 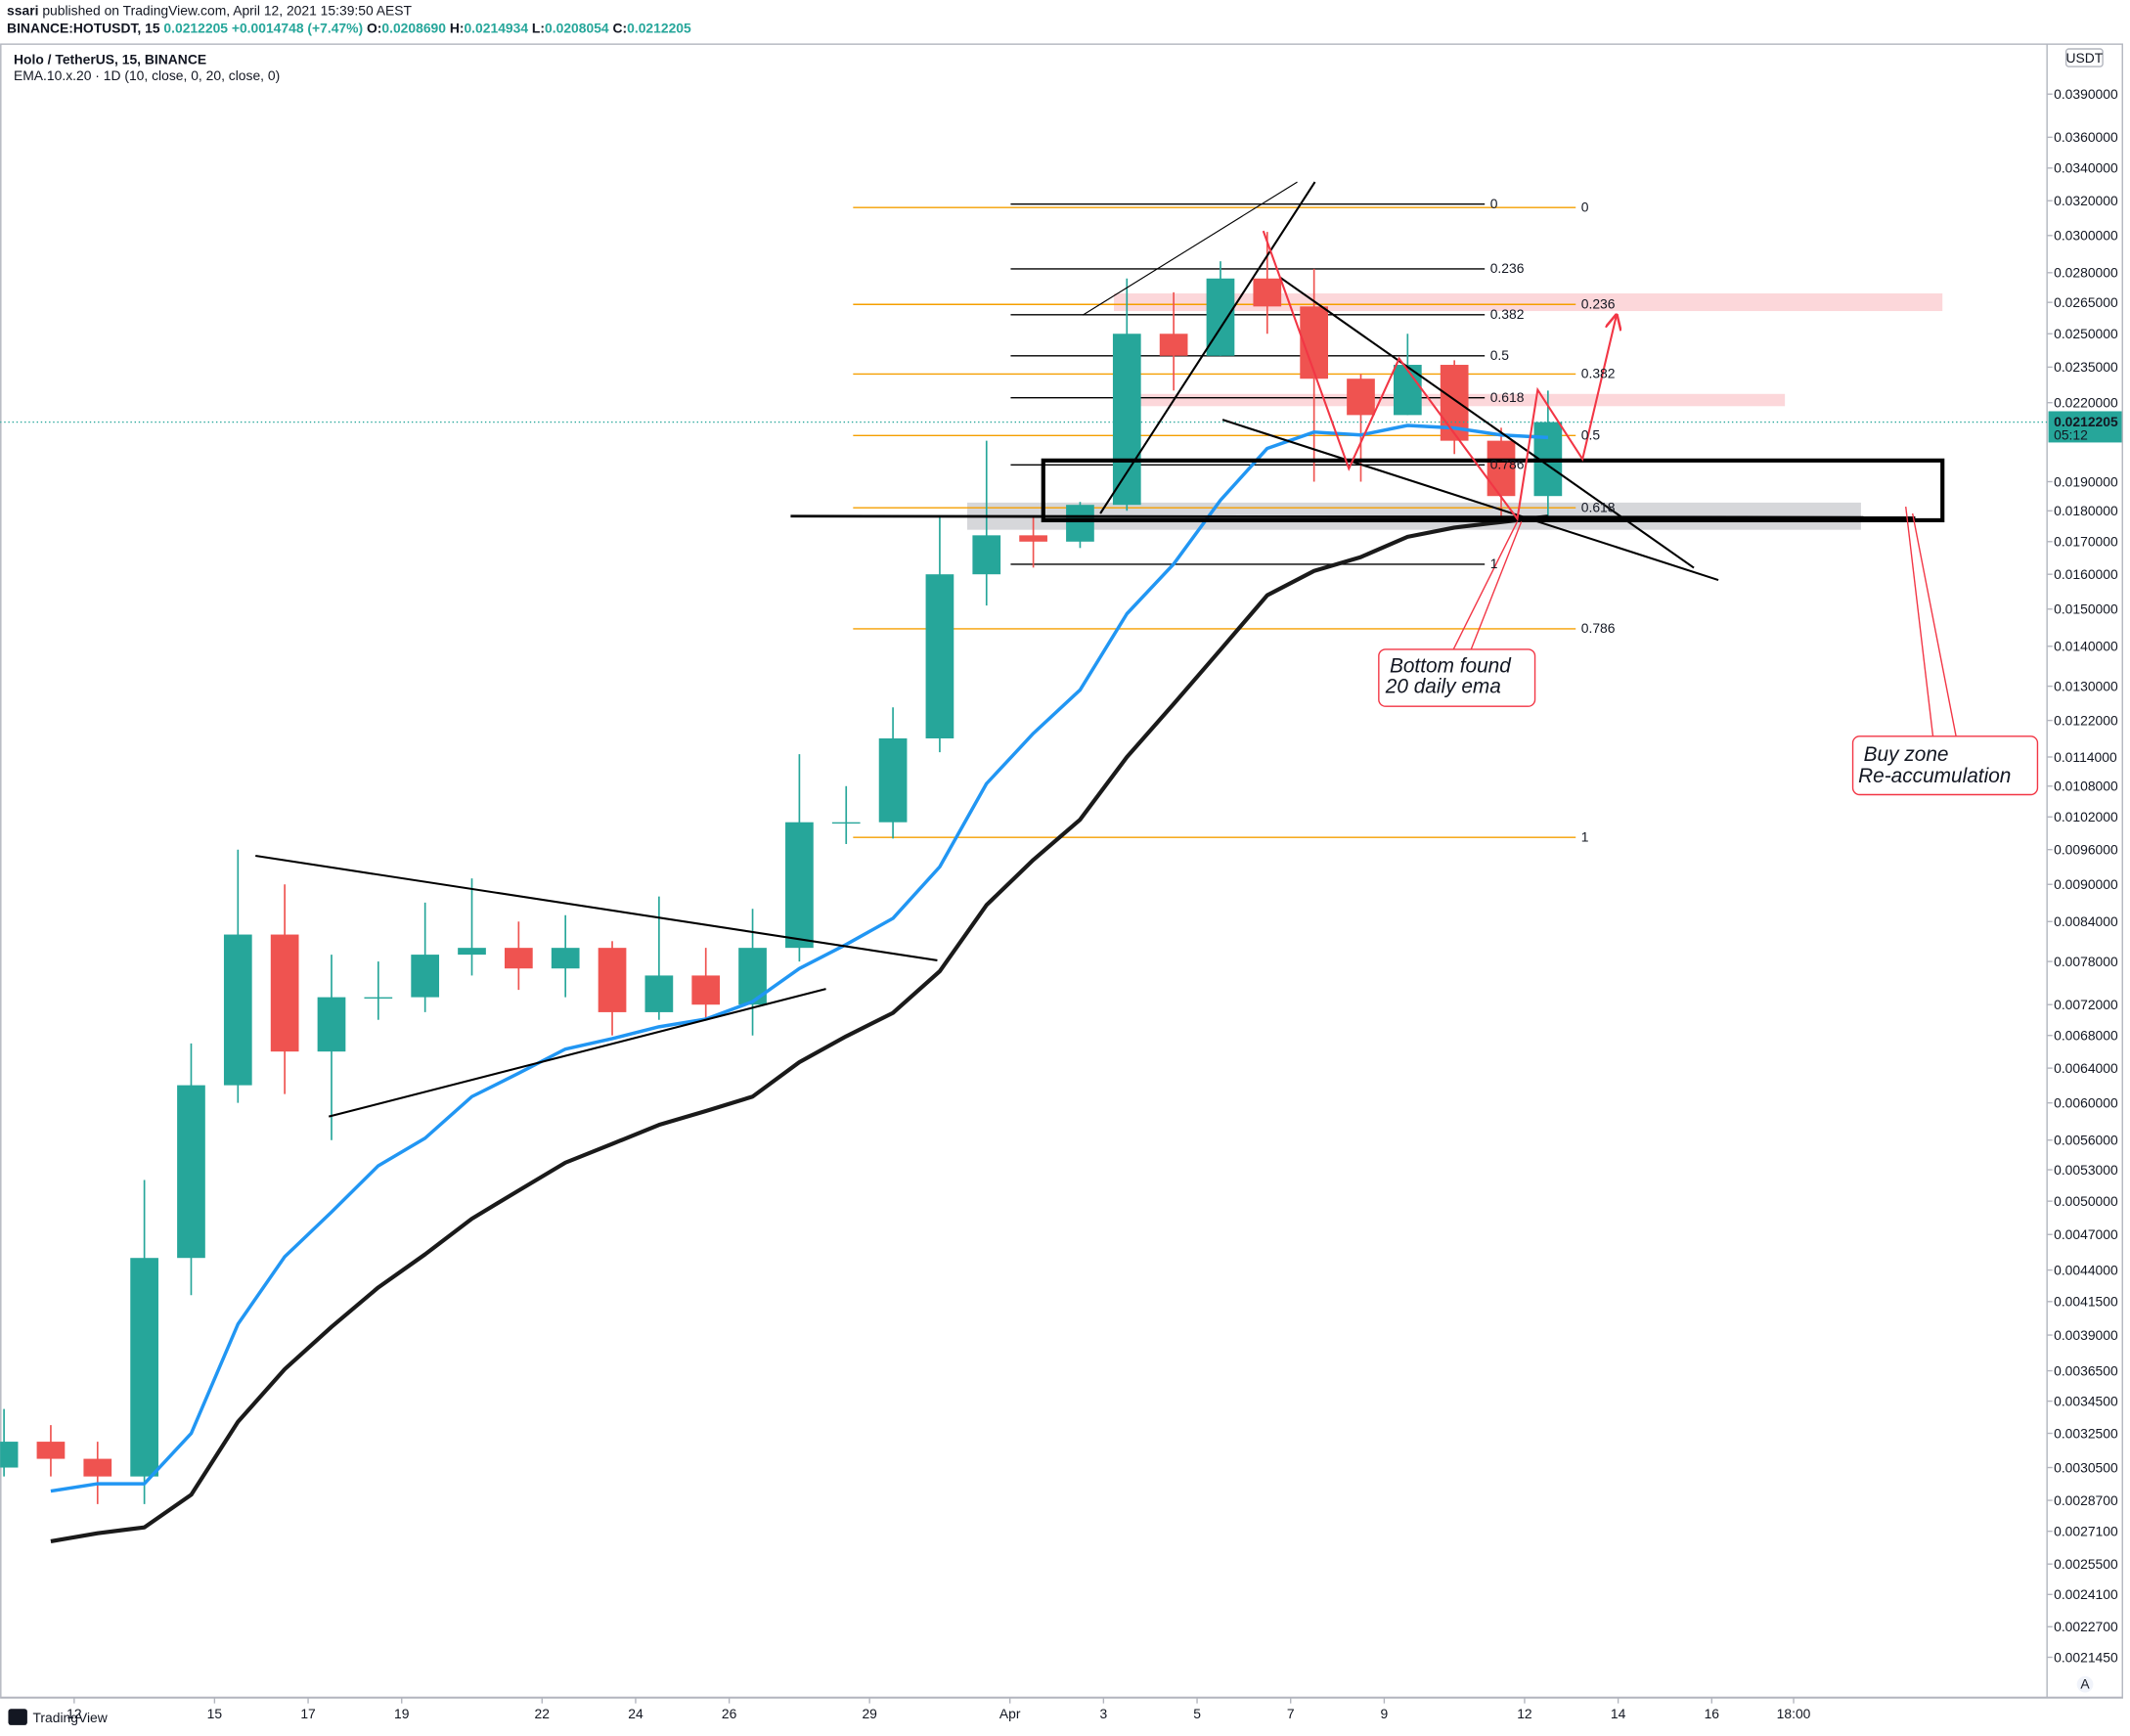 I want to click on x-tick-label: 7, so click(x=1291, y=1713).